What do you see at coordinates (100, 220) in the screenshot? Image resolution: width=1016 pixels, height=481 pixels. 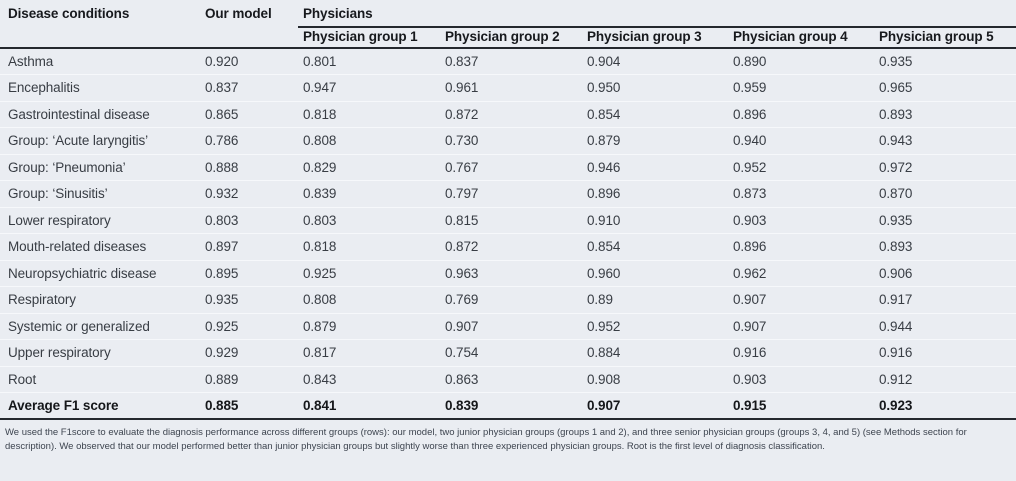 I see `row-label: Lower respiratory` at bounding box center [100, 220].